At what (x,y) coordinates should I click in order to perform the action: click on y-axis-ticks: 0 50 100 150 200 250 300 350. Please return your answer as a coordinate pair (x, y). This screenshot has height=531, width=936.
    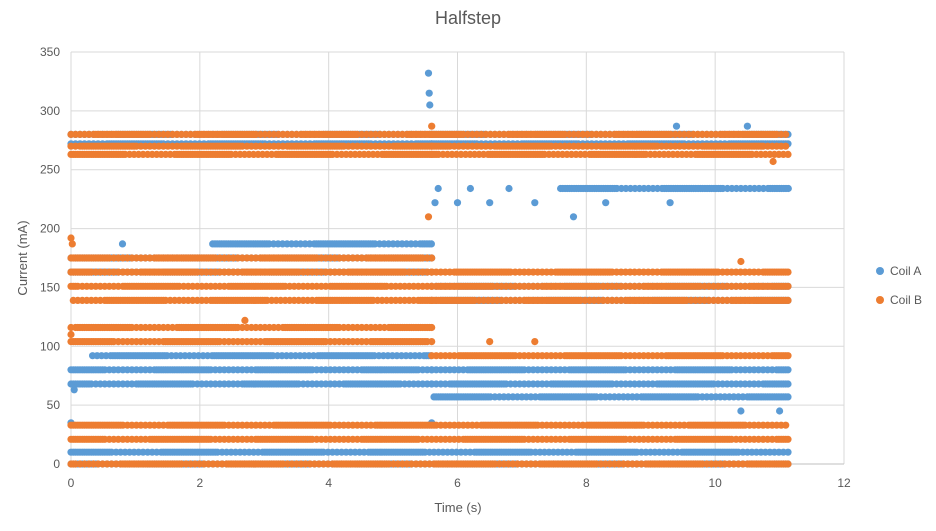
    Looking at the image, I should click on (50, 258).